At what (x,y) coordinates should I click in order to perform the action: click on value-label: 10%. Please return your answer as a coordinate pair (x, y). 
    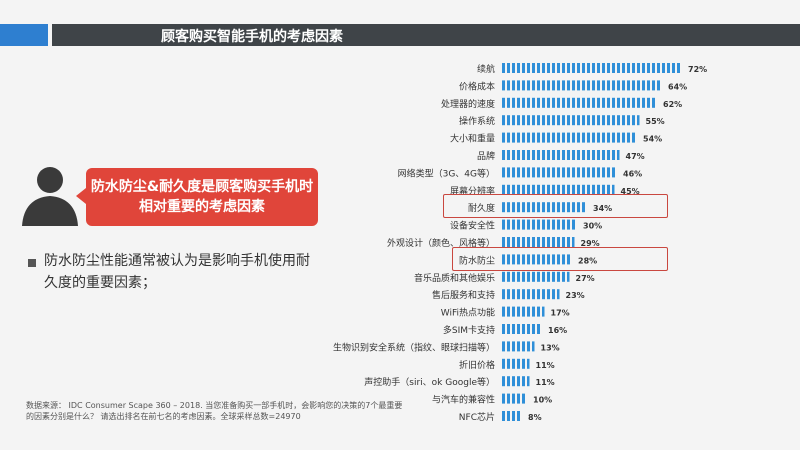
    Looking at the image, I should click on (542, 400).